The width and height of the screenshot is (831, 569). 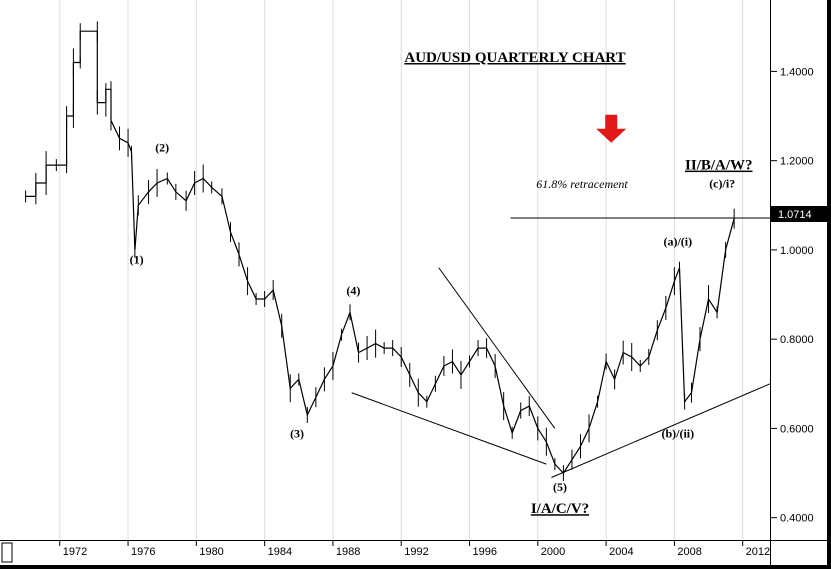 I want to click on x-tick-label: 2012, so click(x=758, y=552).